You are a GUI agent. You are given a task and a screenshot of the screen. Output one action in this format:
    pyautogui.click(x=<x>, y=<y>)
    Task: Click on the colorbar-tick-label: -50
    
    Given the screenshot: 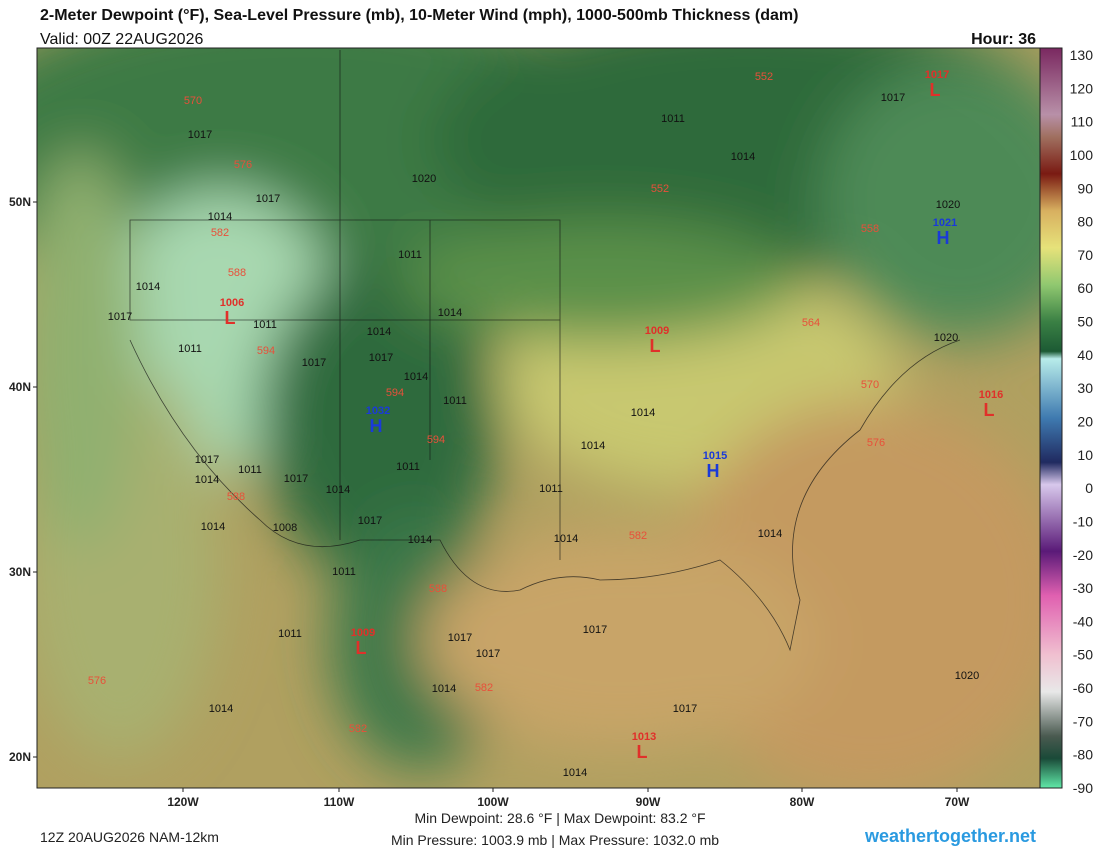 What is the action you would take?
    pyautogui.click(x=1083, y=655)
    